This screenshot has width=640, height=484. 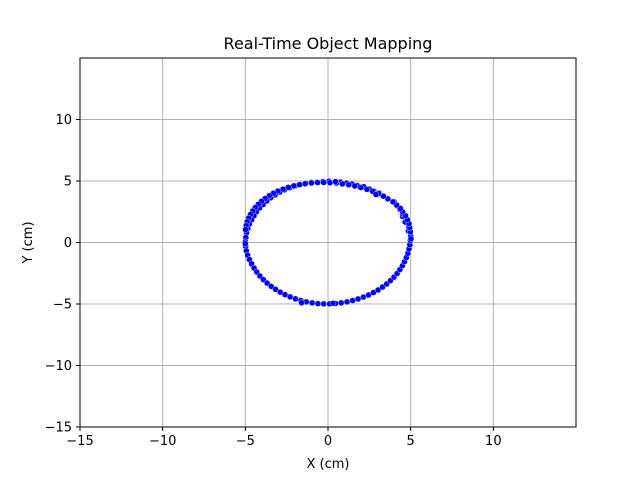 What do you see at coordinates (68, 182) in the screenshot?
I see `y-tick-label: 5` at bounding box center [68, 182].